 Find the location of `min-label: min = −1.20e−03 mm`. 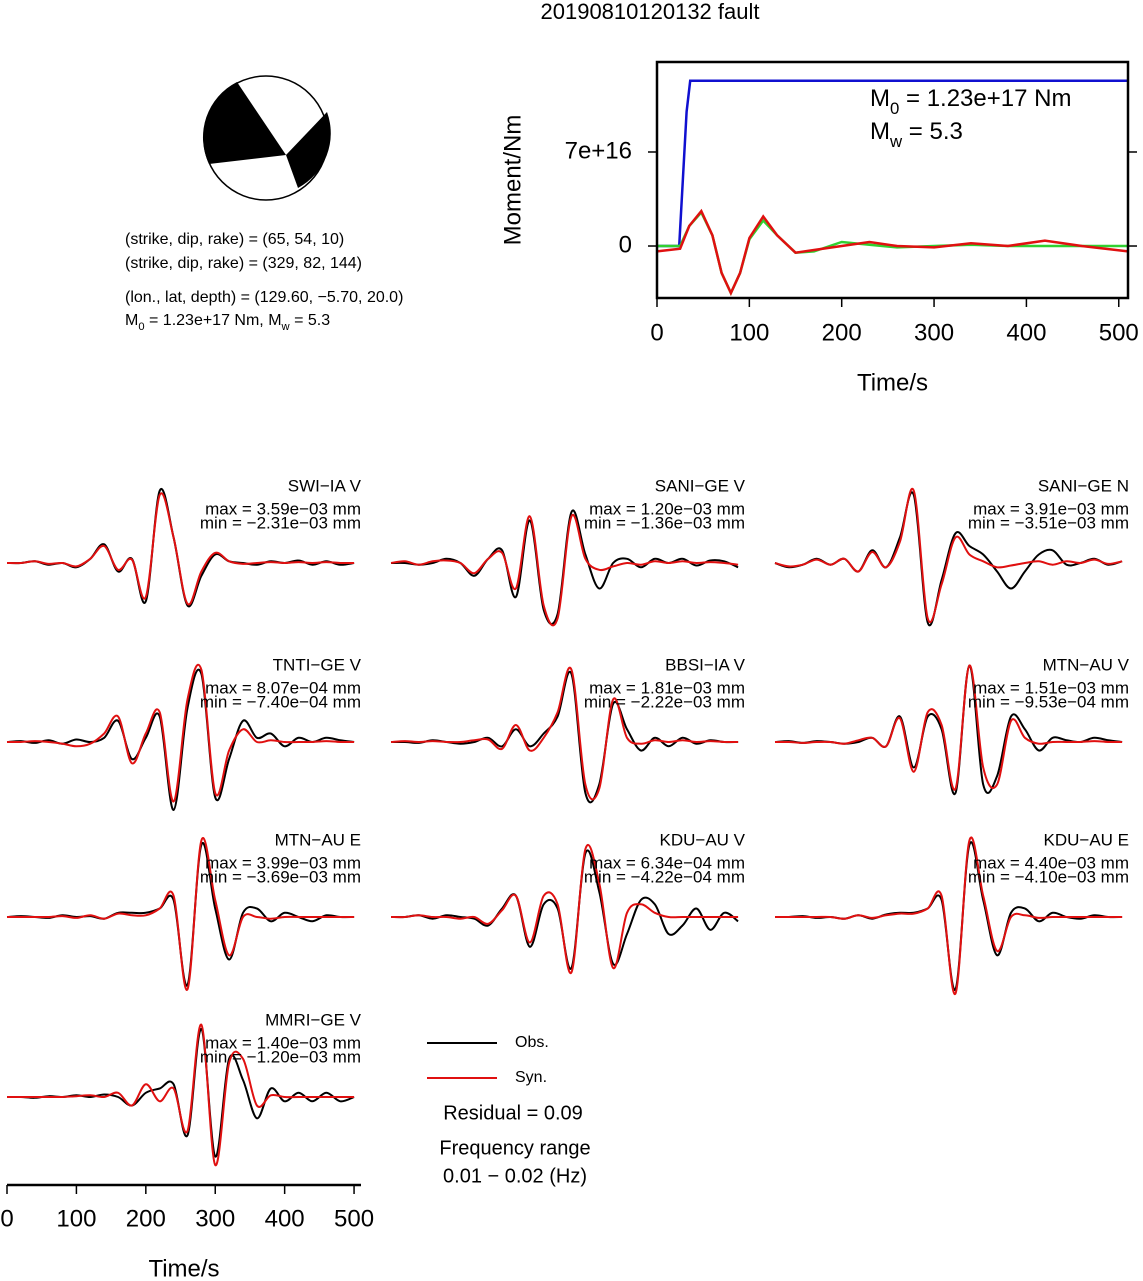

min-label: min = −1.20e−03 mm is located at coordinates (280, 1056).